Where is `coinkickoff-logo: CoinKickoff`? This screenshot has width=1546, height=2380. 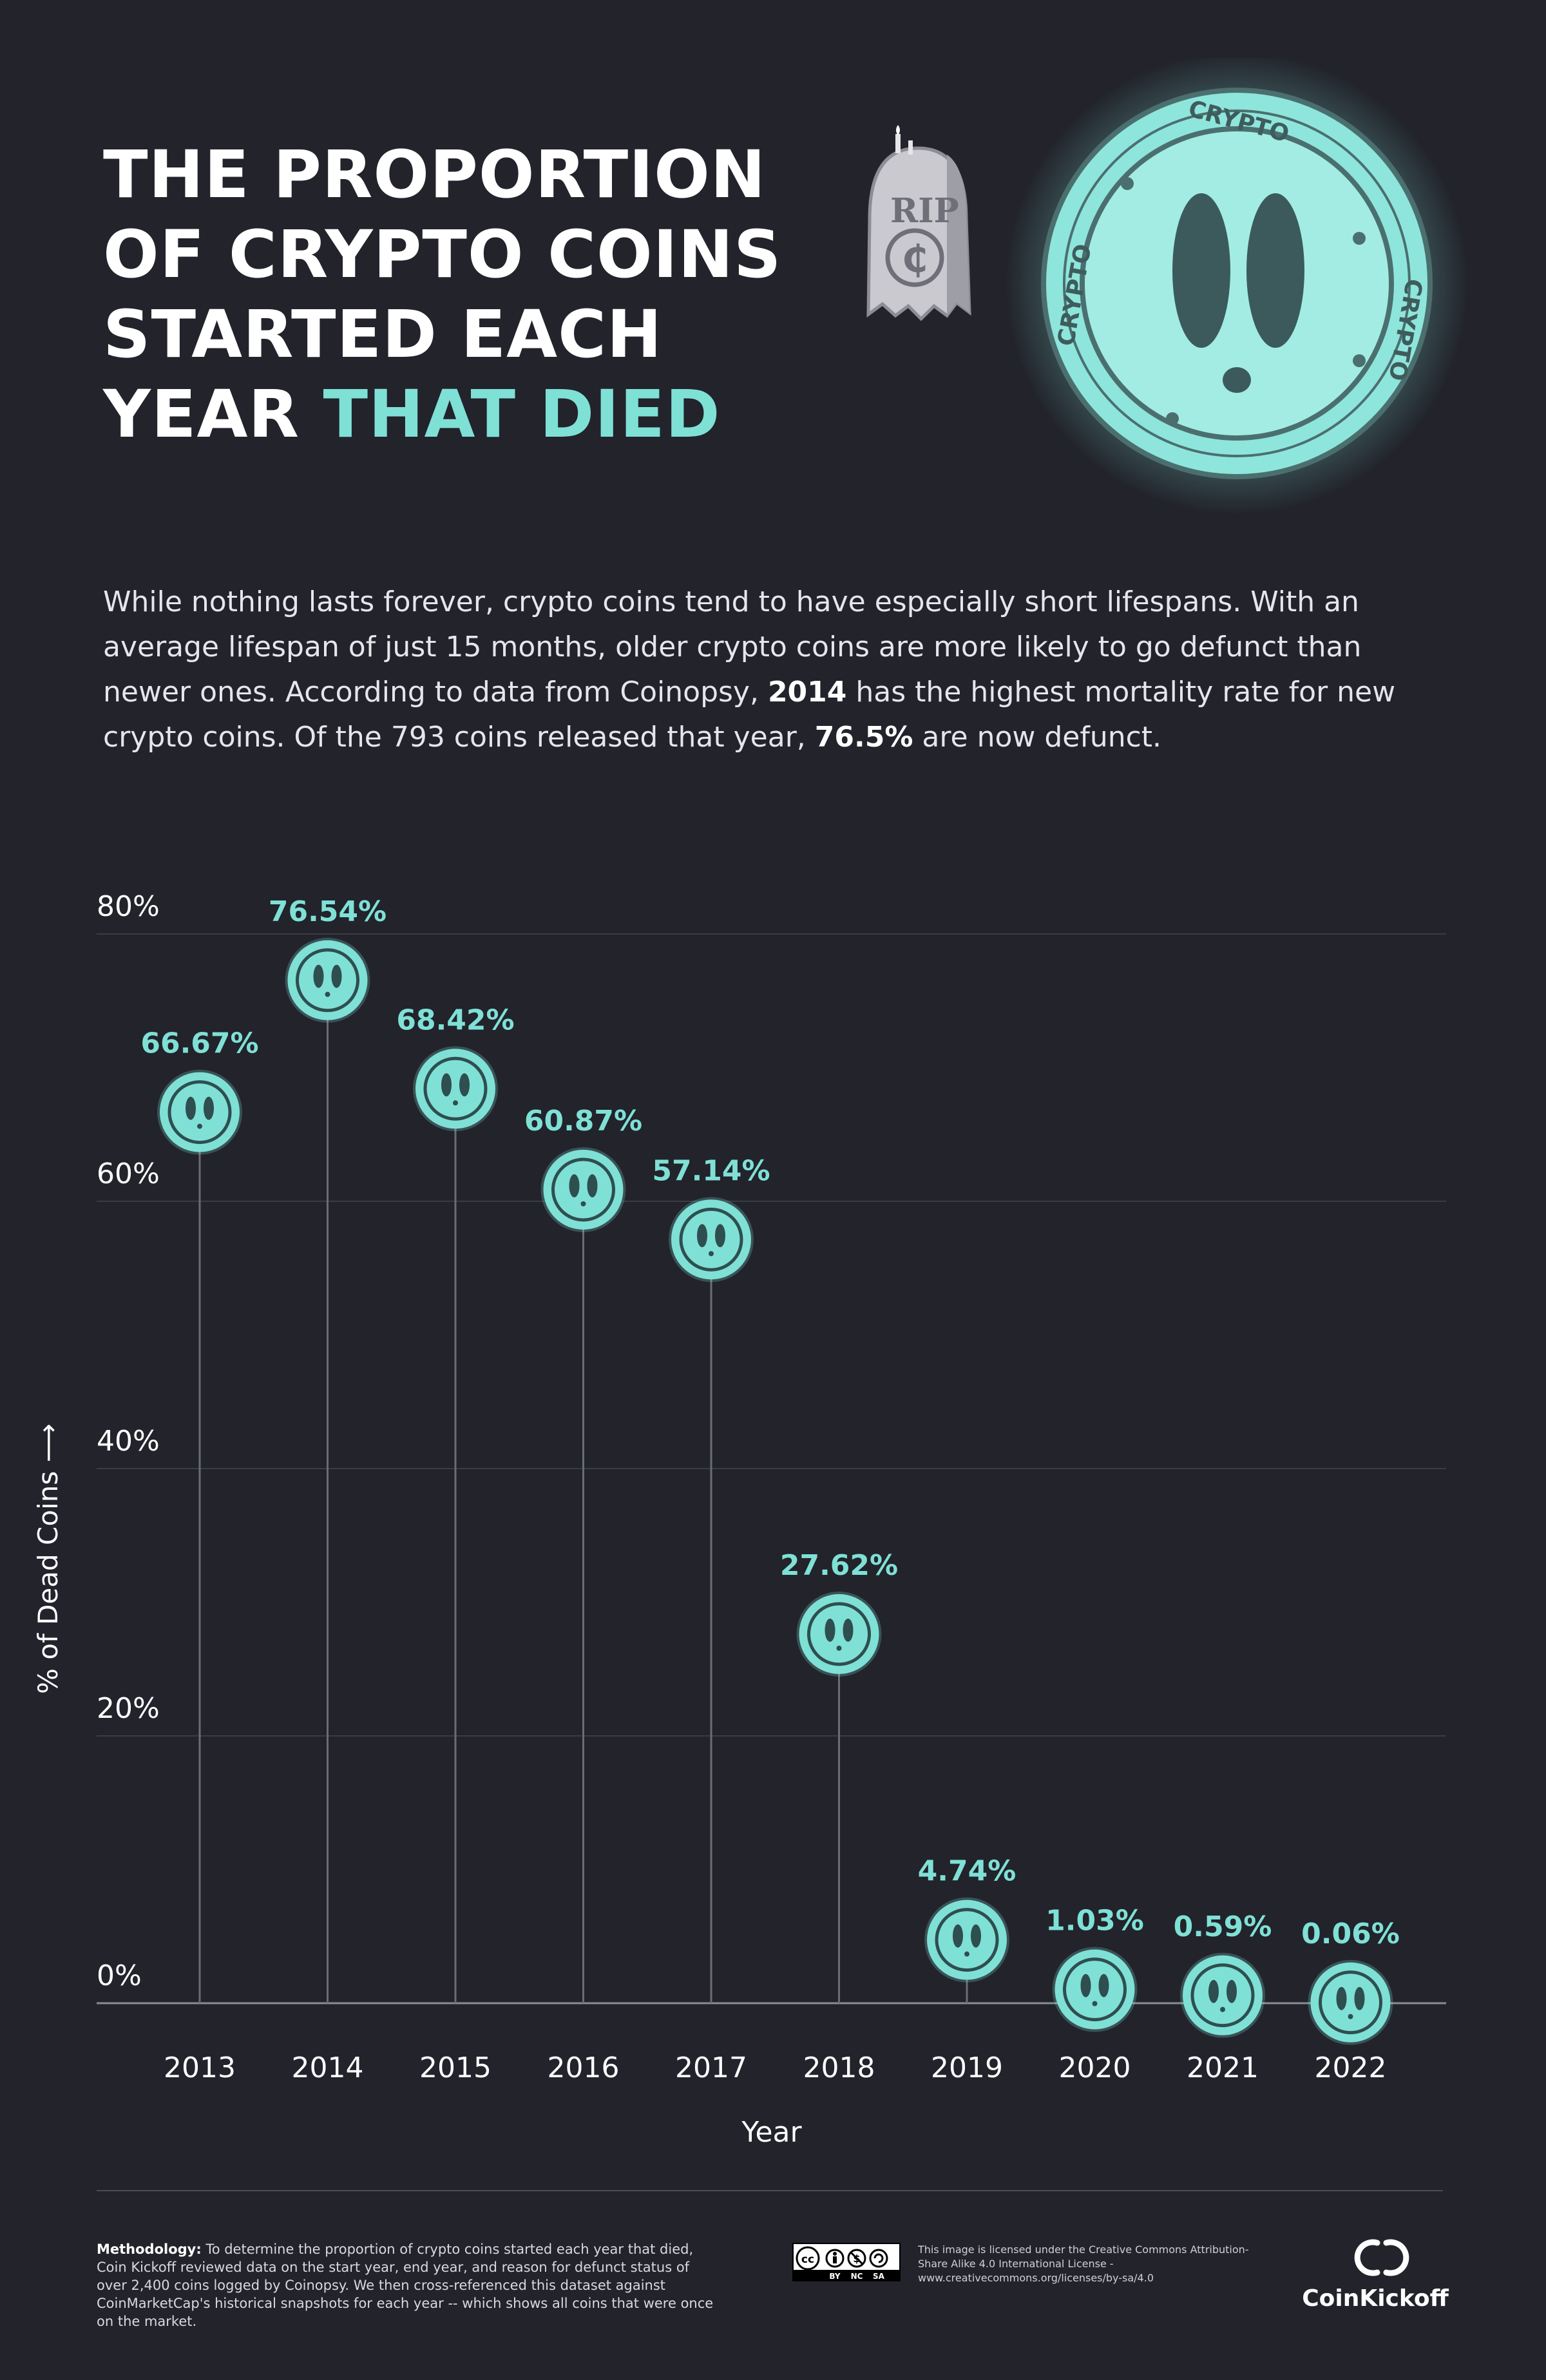
coinkickoff-logo: CoinKickoff is located at coordinates (1375, 2277).